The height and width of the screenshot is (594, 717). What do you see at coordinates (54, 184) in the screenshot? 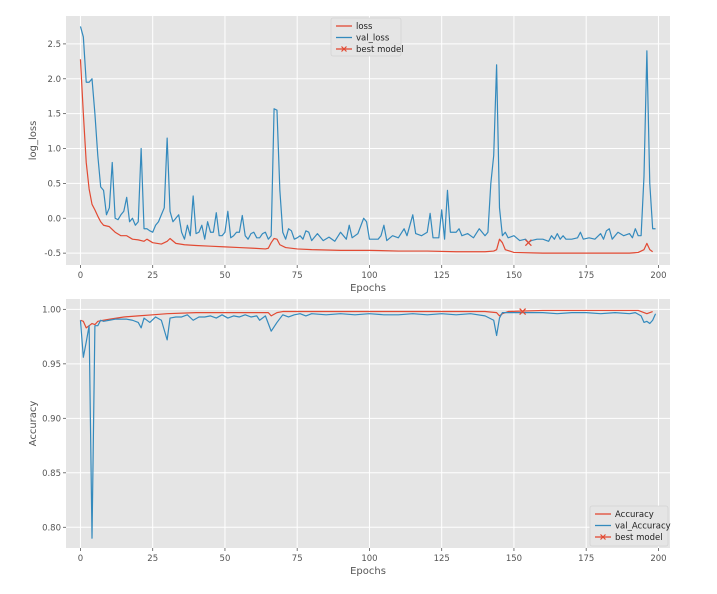
I see `y-tick-label: 0.5` at bounding box center [54, 184].